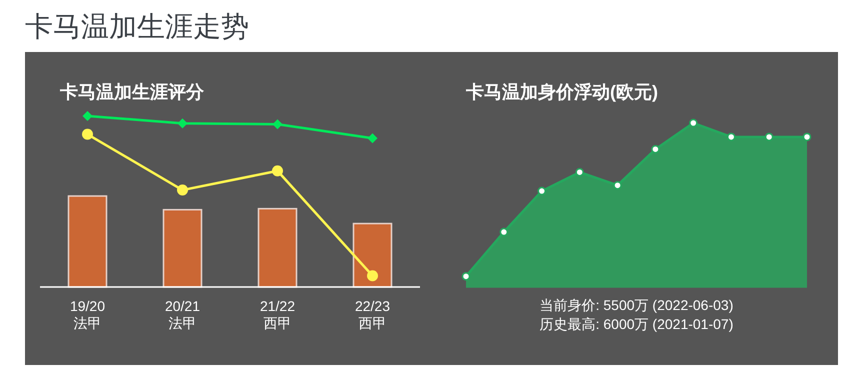  What do you see at coordinates (372, 314) in the screenshot?
I see `x-tick-label: 22/23 西甲` at bounding box center [372, 314].